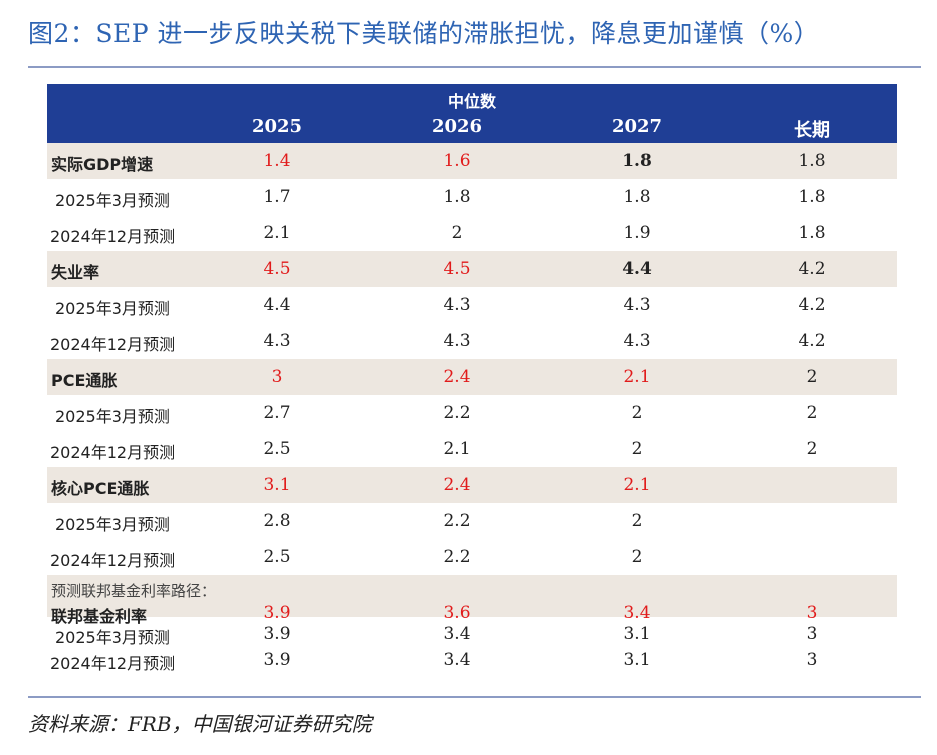  I want to click on table-row: PCE通胀 3 2.4 2.1 2, so click(472, 377).